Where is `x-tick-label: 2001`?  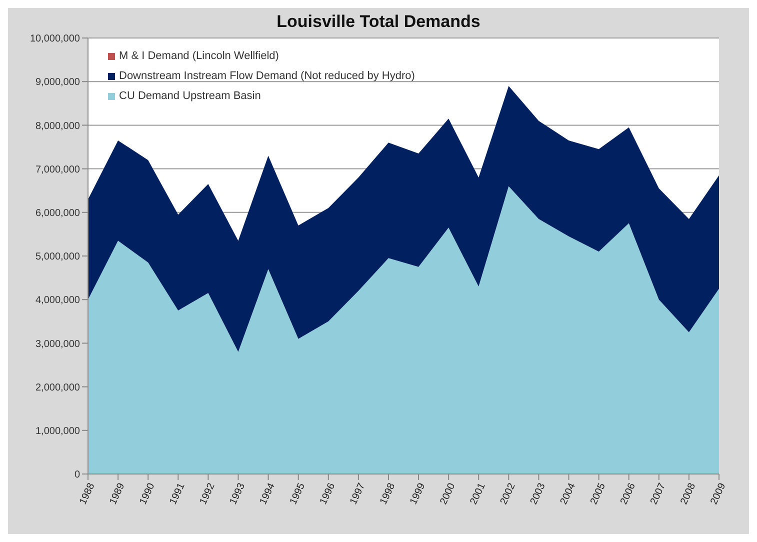 x-tick-label: 2001 is located at coordinates (478, 493).